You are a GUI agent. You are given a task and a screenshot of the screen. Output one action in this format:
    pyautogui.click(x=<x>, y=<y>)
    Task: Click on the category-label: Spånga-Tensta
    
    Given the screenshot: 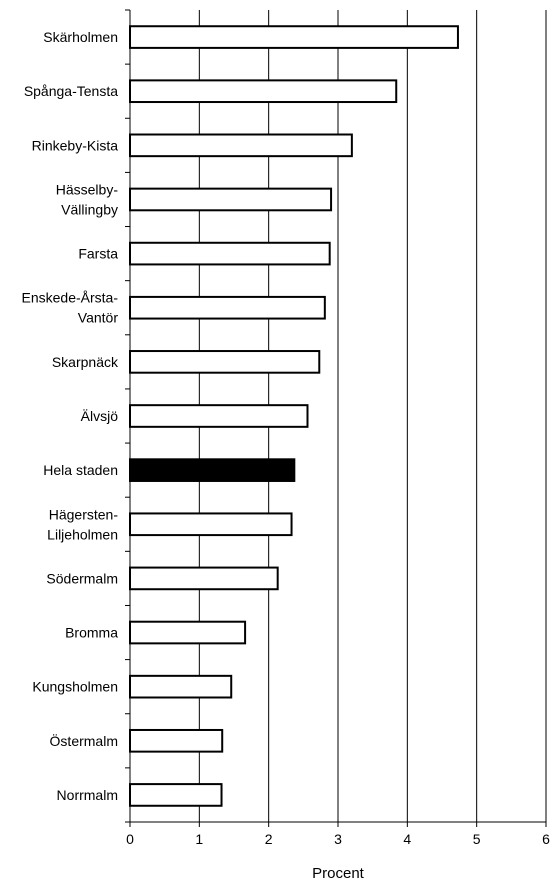 What is the action you would take?
    pyautogui.click(x=71, y=91)
    